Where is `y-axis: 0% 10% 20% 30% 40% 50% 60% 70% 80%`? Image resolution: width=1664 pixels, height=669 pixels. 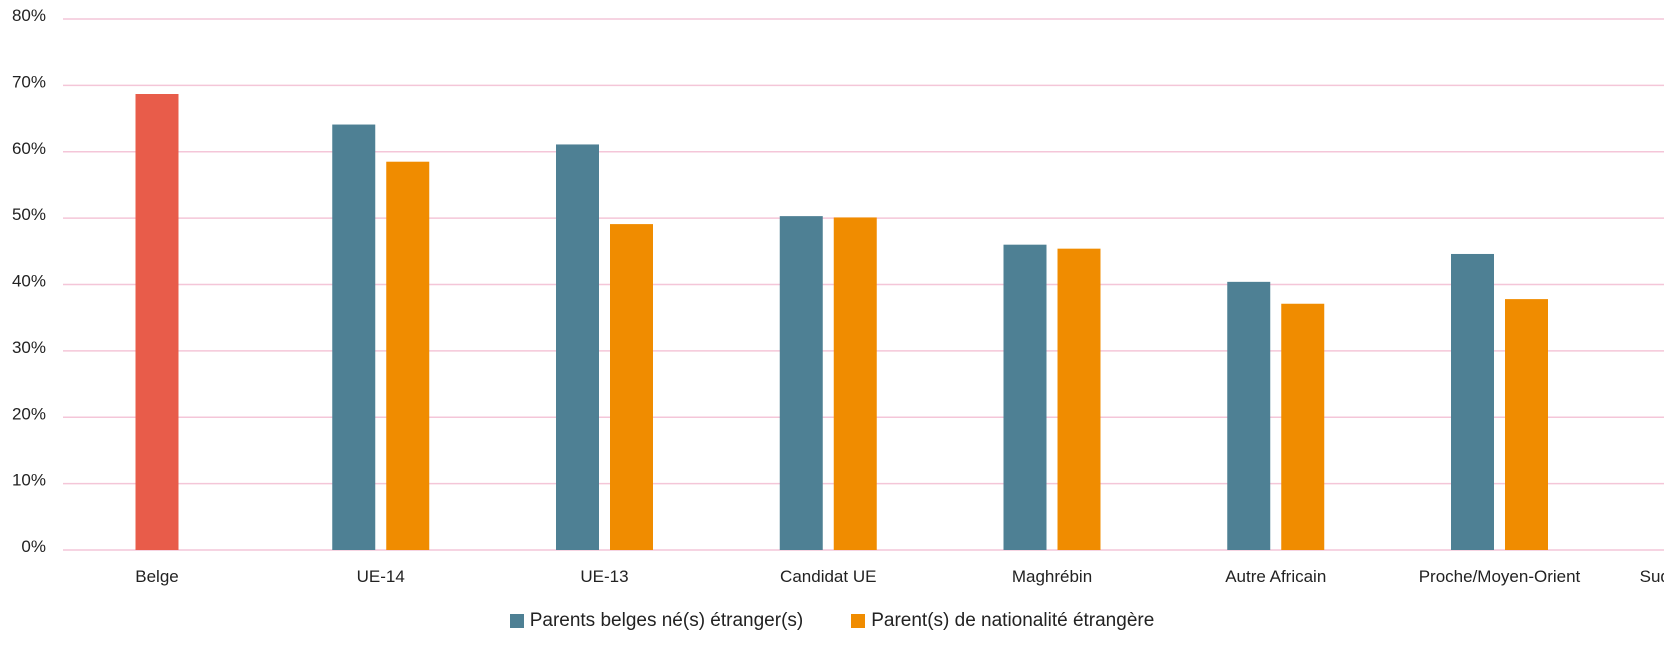 y-axis: 0% 10% 20% 30% 40% 50% 60% 70% 80% is located at coordinates (29, 281).